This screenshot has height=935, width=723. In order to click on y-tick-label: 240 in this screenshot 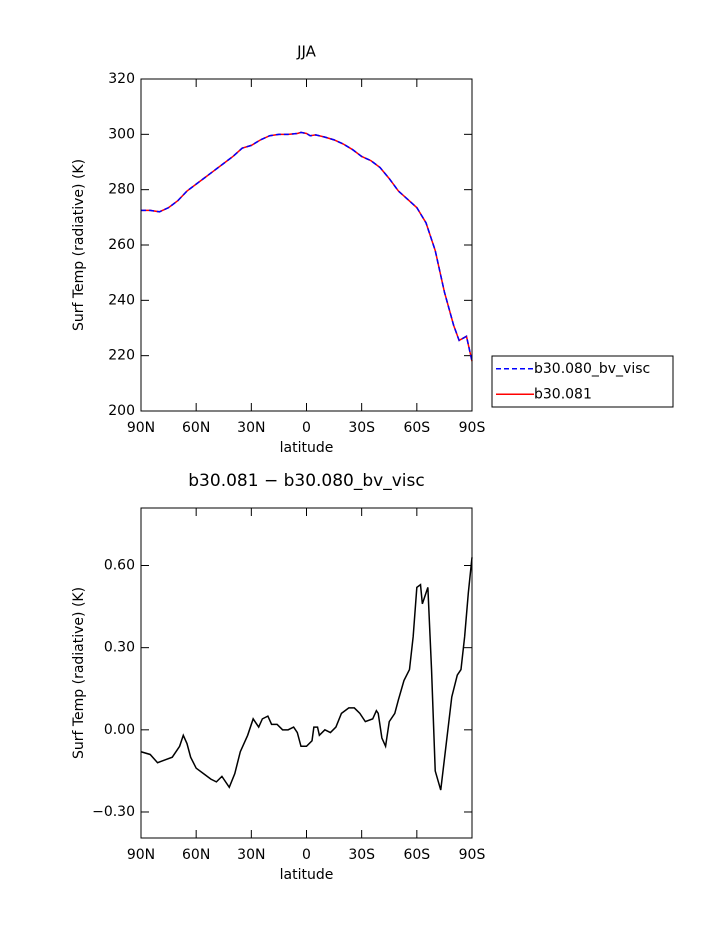, I will do `click(121, 300)`.